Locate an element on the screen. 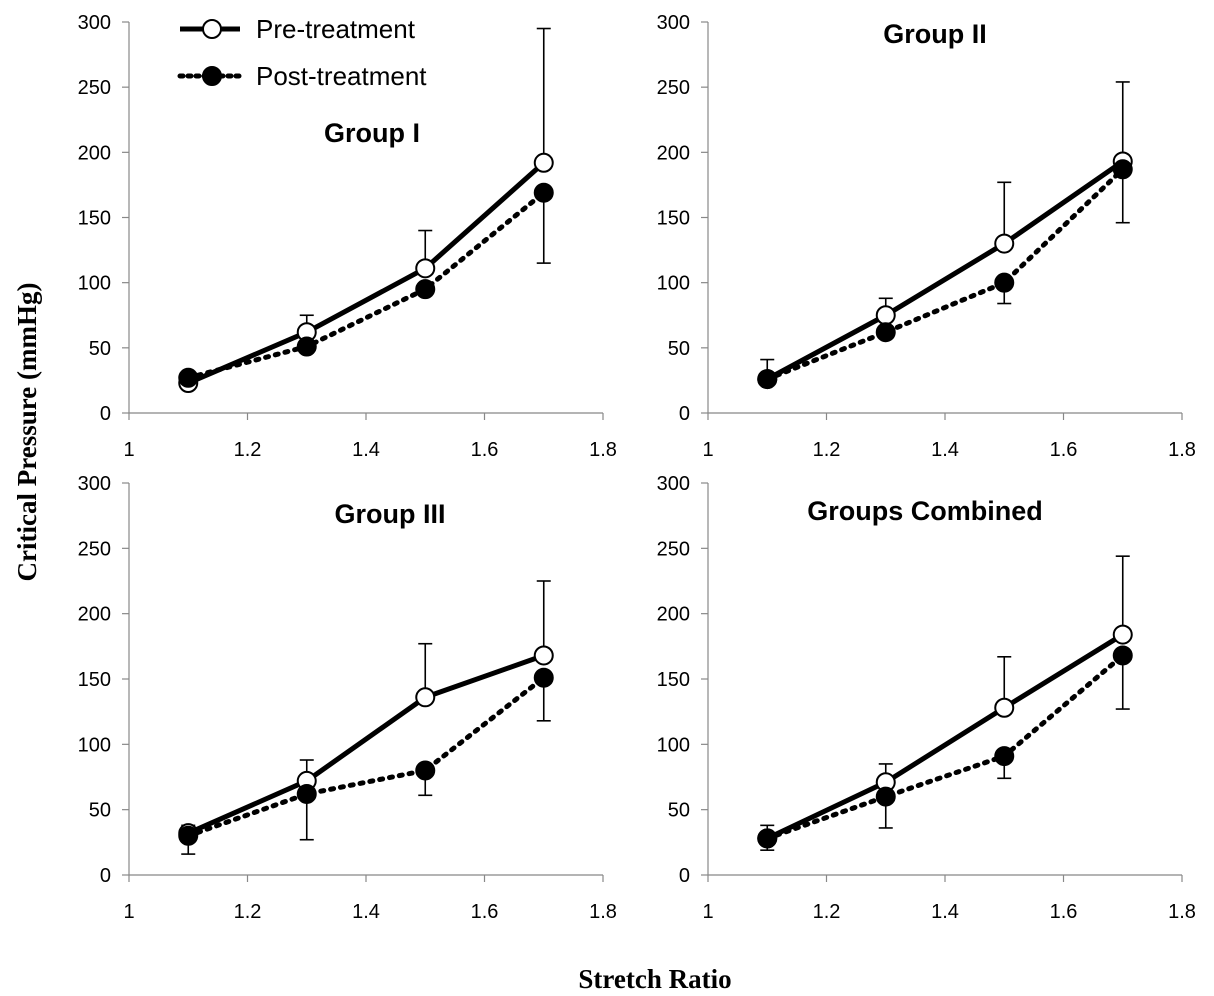  legend-label-pre: Pre-treatment is located at coordinates (336, 29).